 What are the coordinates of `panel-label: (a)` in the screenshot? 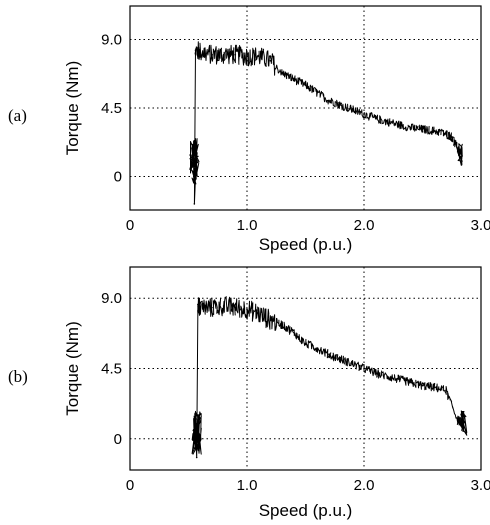 It's located at (17, 115).